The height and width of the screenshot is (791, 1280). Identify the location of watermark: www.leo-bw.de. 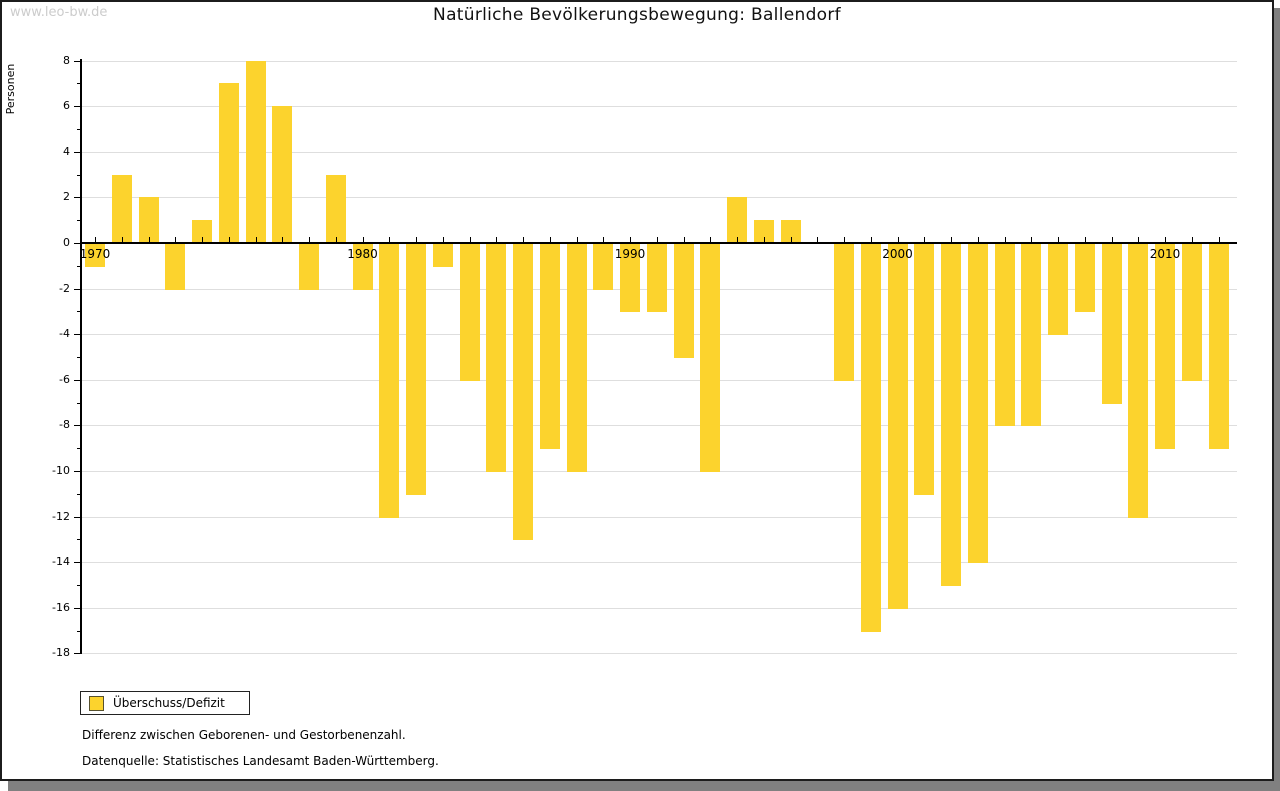
(59, 12).